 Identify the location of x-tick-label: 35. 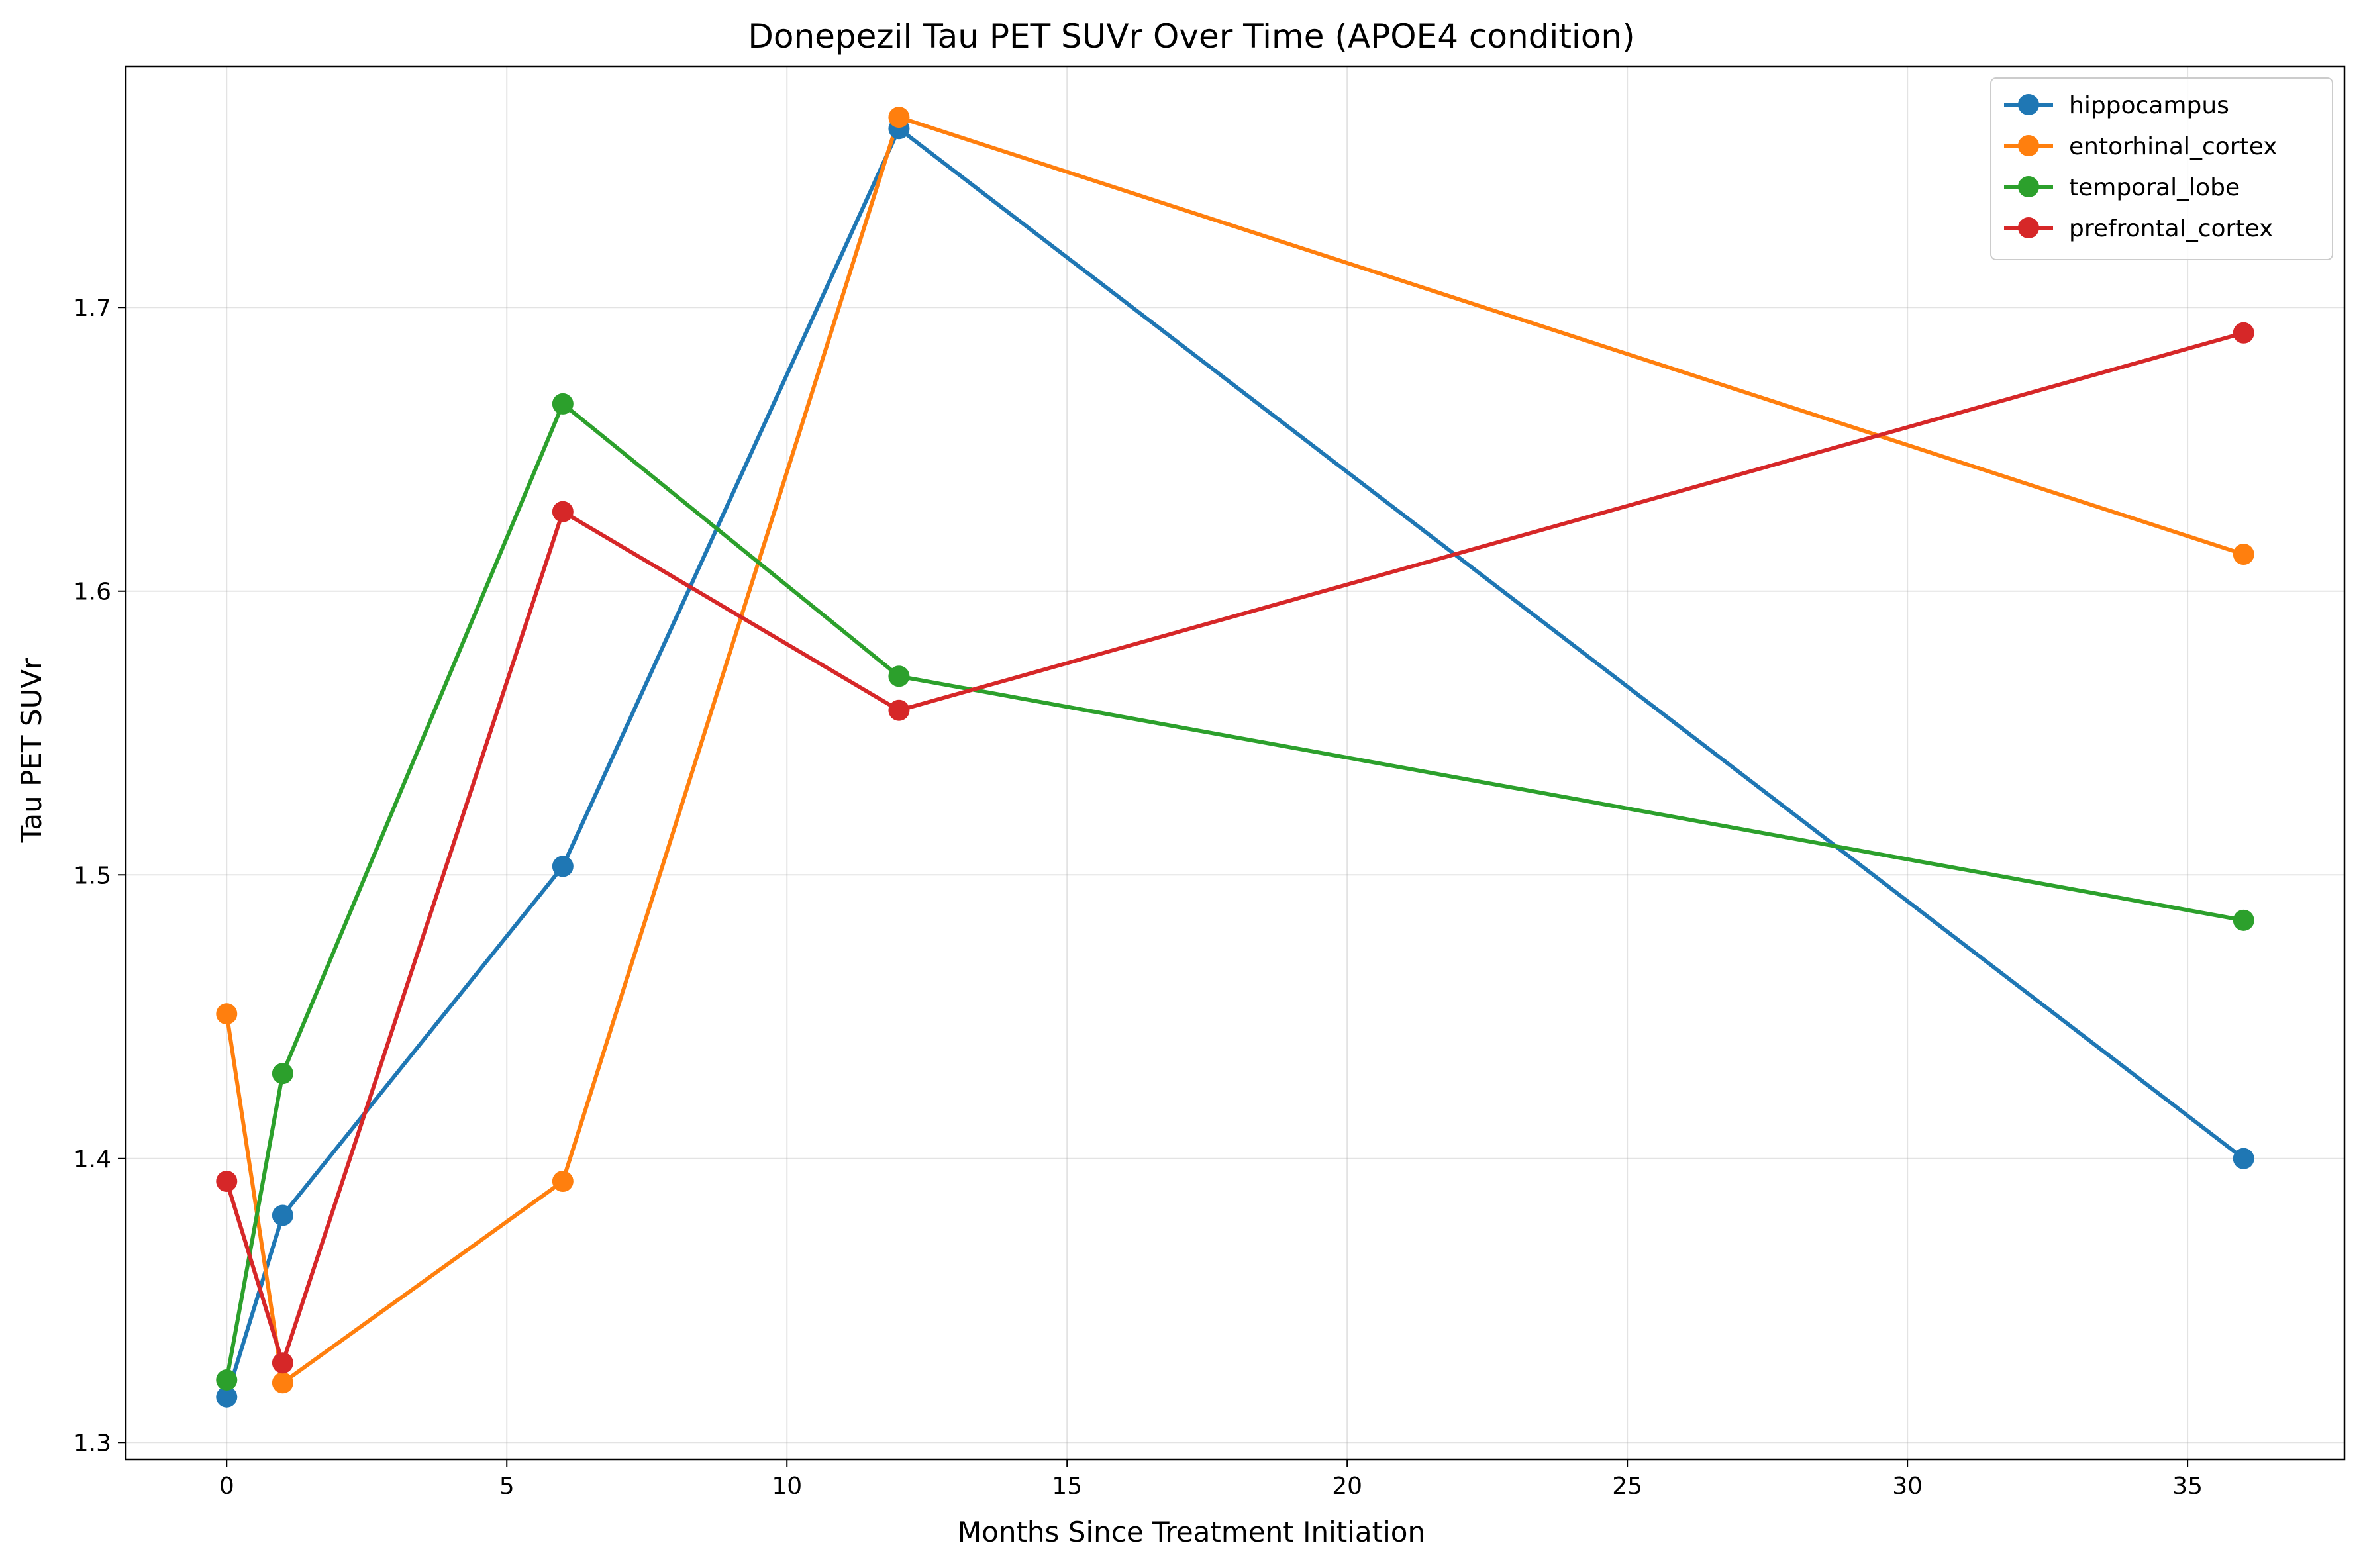
(2187, 1486).